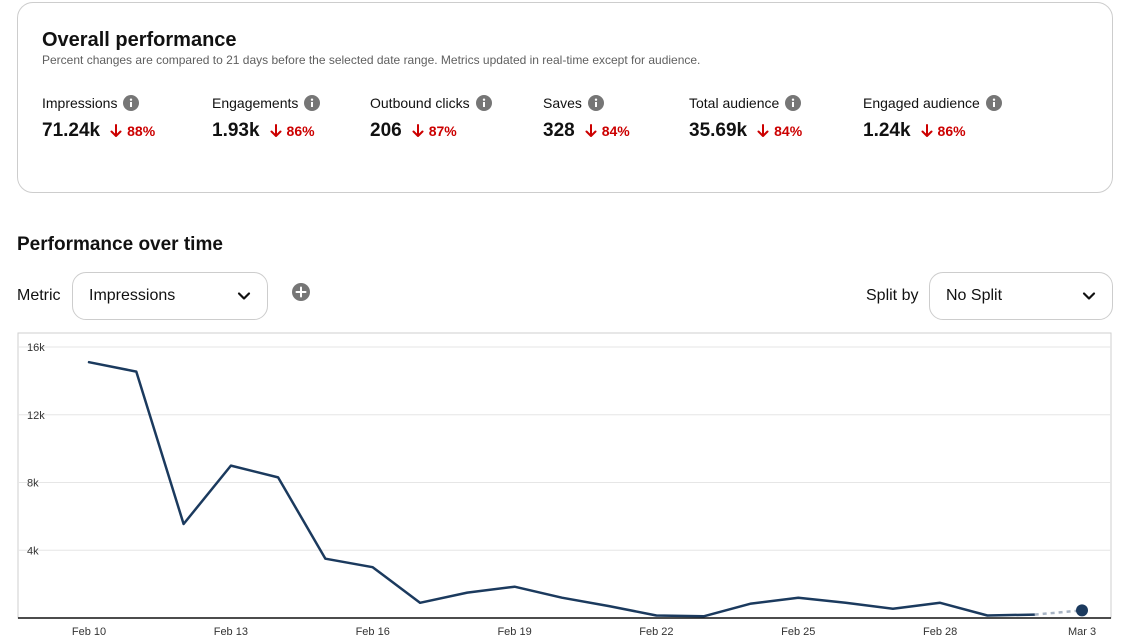 This screenshot has width=1125, height=643. What do you see at coordinates (1082, 610) in the screenshot?
I see `last-data-point` at bounding box center [1082, 610].